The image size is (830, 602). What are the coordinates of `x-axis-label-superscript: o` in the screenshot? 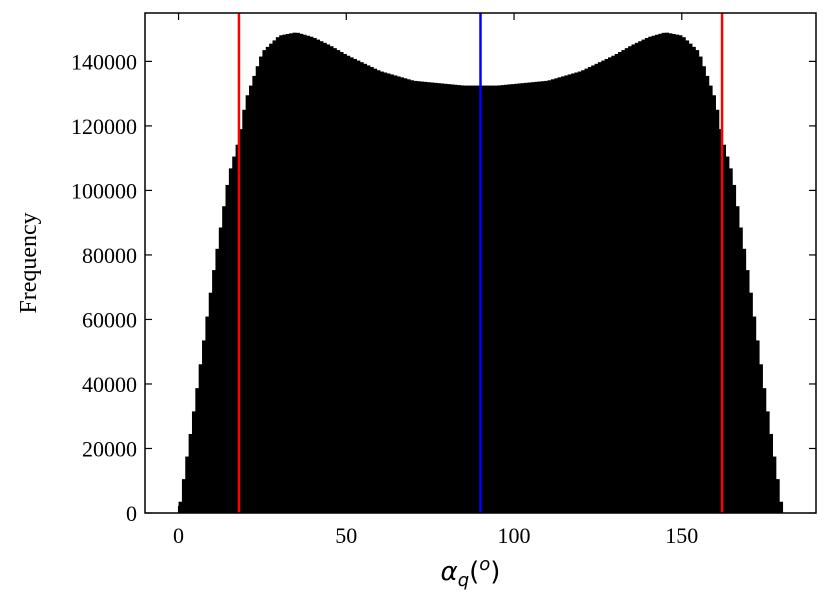 It's located at (484, 564).